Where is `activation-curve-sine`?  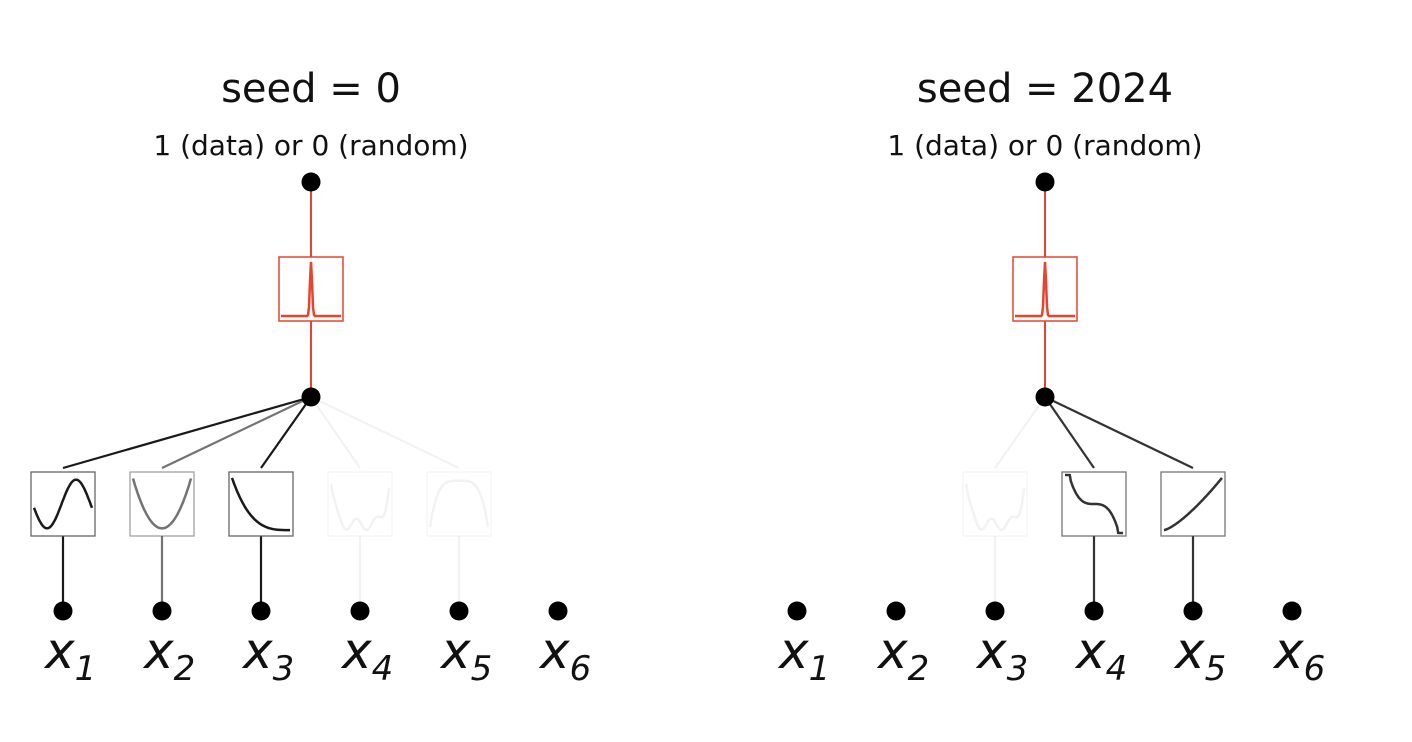 activation-curve-sine is located at coordinates (63, 504).